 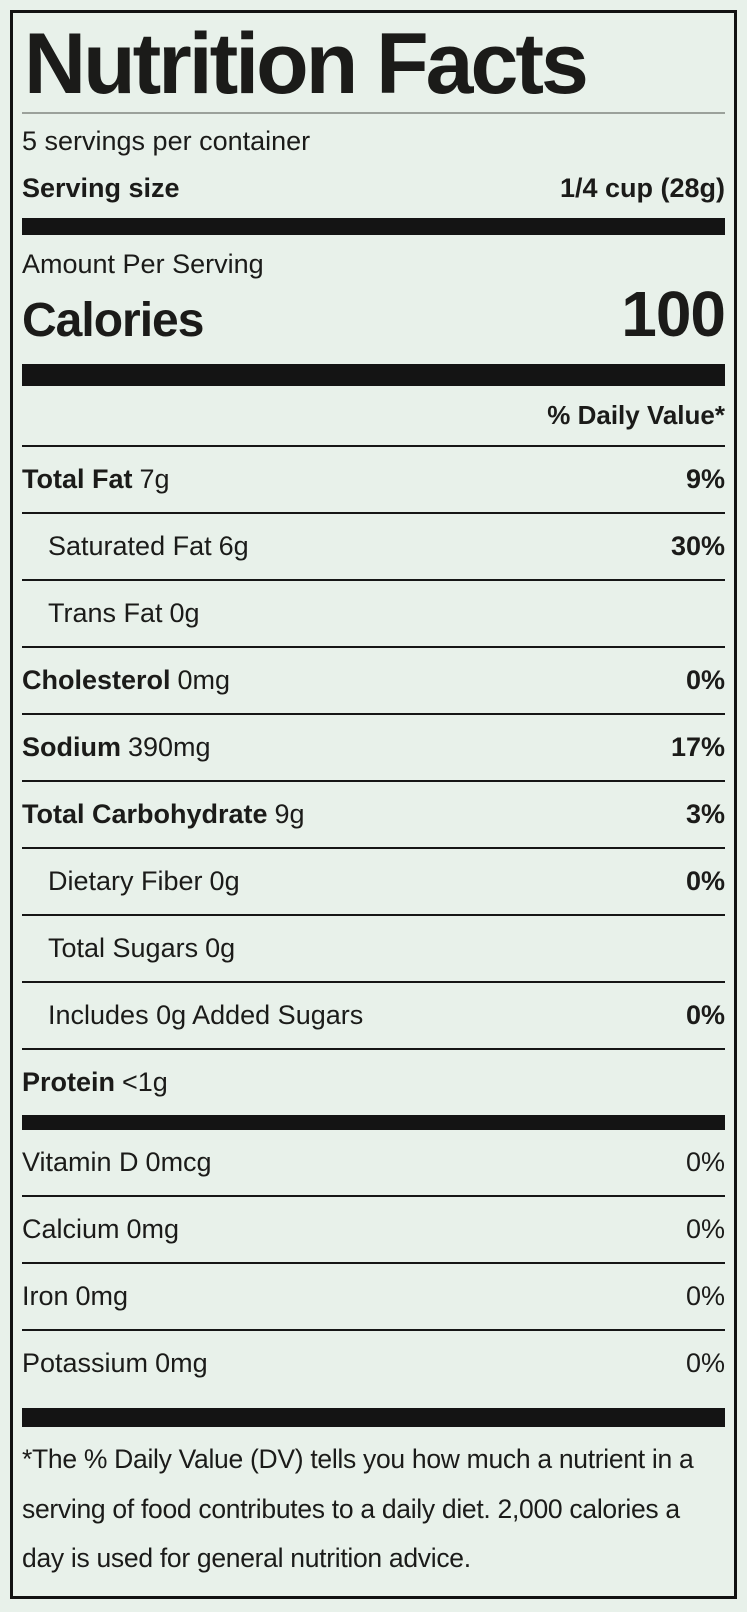 I want to click on nutrient-row: Saturated Fat 6g 30%, so click(x=373, y=545).